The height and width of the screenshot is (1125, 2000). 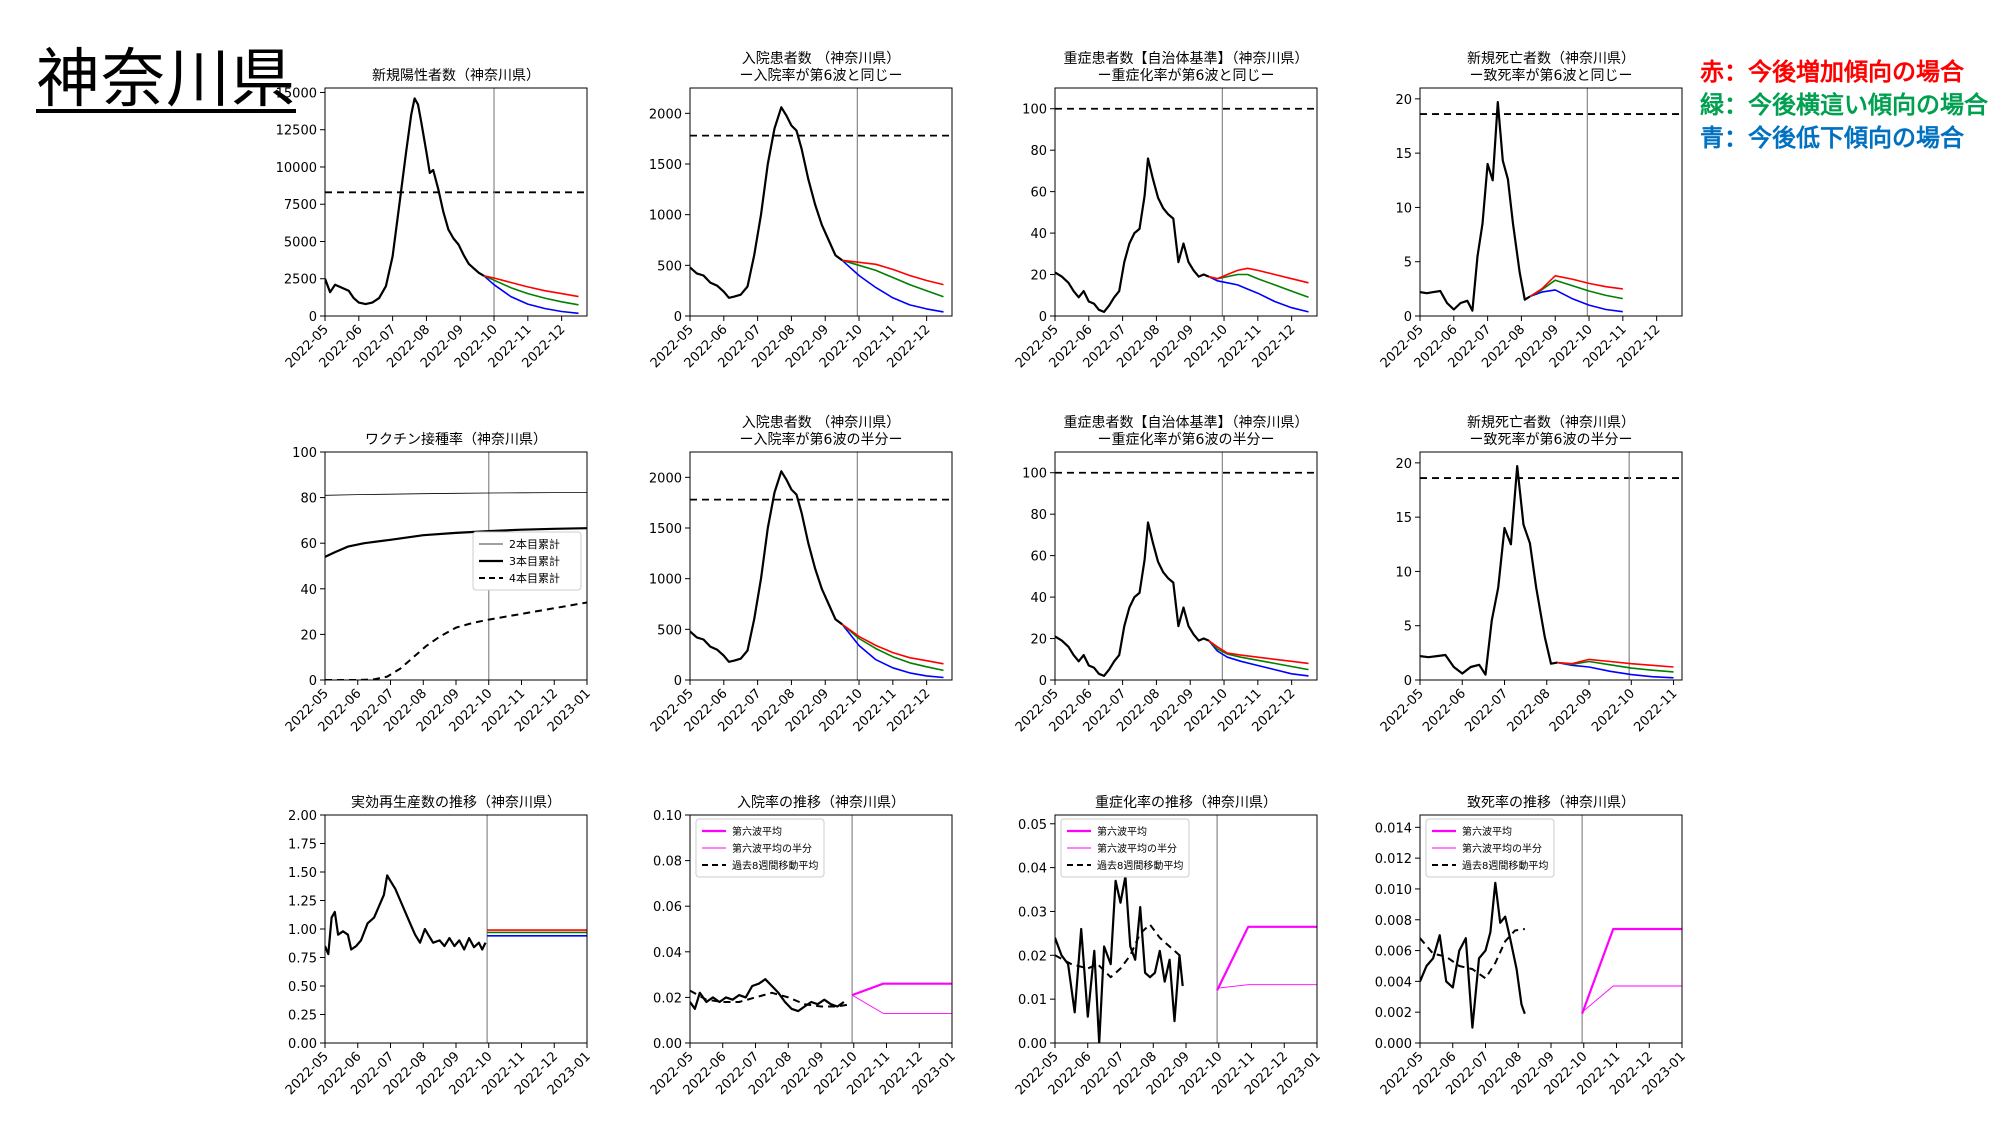 What do you see at coordinates (667, 907) in the screenshot?
I see `y-tick-label: 0.06` at bounding box center [667, 907].